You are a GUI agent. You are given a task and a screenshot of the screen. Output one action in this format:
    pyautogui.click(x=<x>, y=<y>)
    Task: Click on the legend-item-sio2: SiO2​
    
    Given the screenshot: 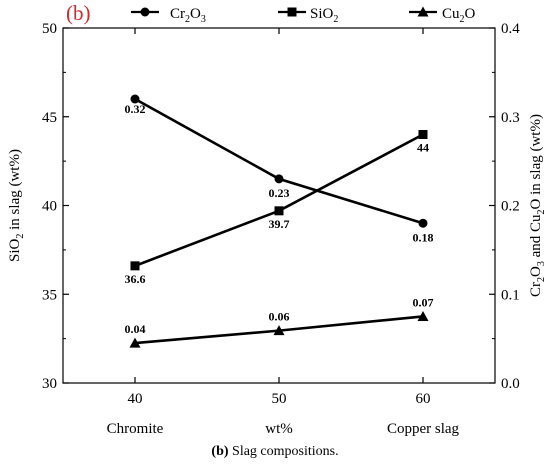 What is the action you would take?
    pyautogui.click(x=308, y=15)
    